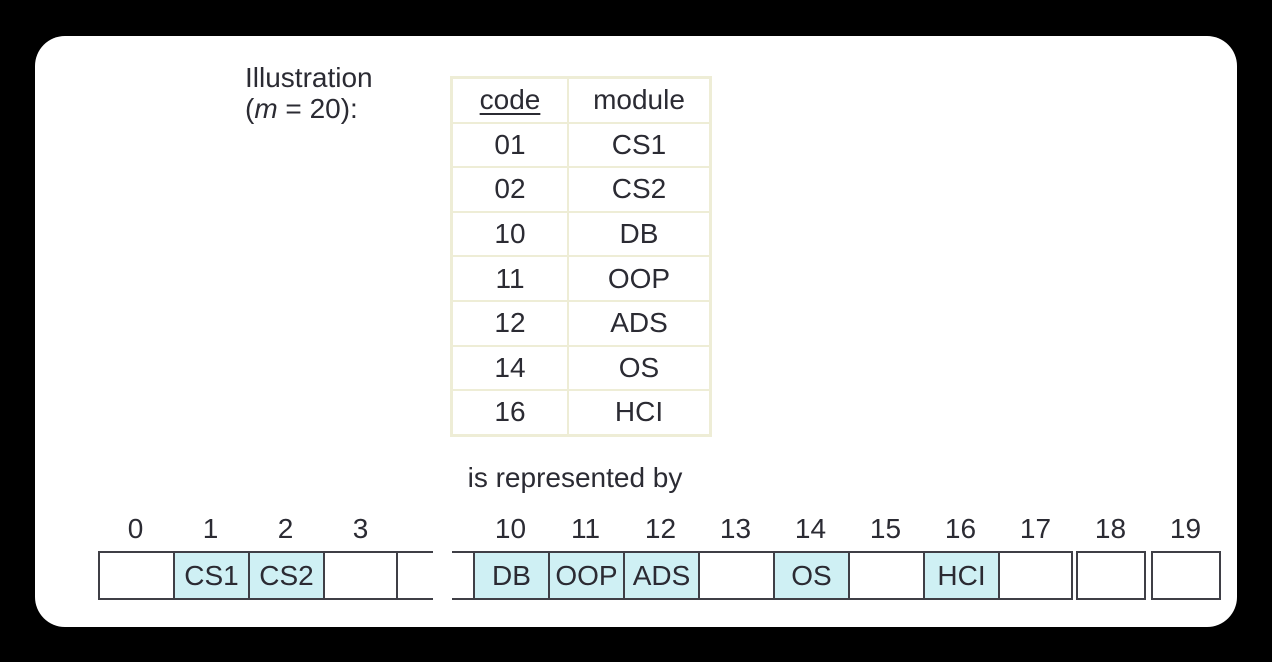 The height and width of the screenshot is (662, 1272). I want to click on array-slot-14: 14 OS, so click(810, 555).